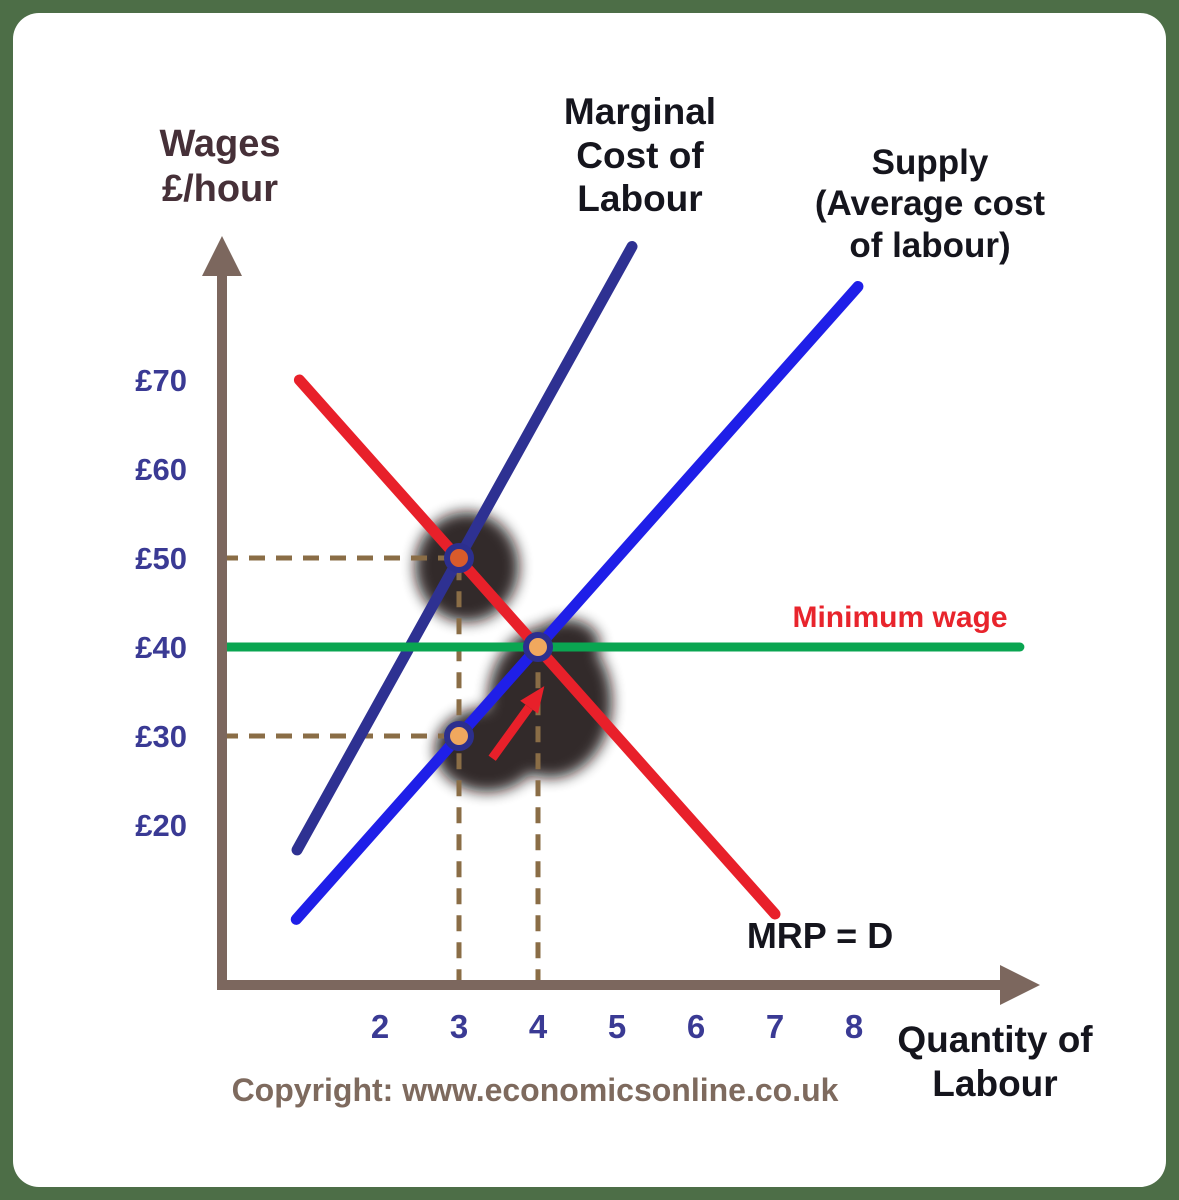  I want to click on y-tick-label: £50, so click(161, 558).